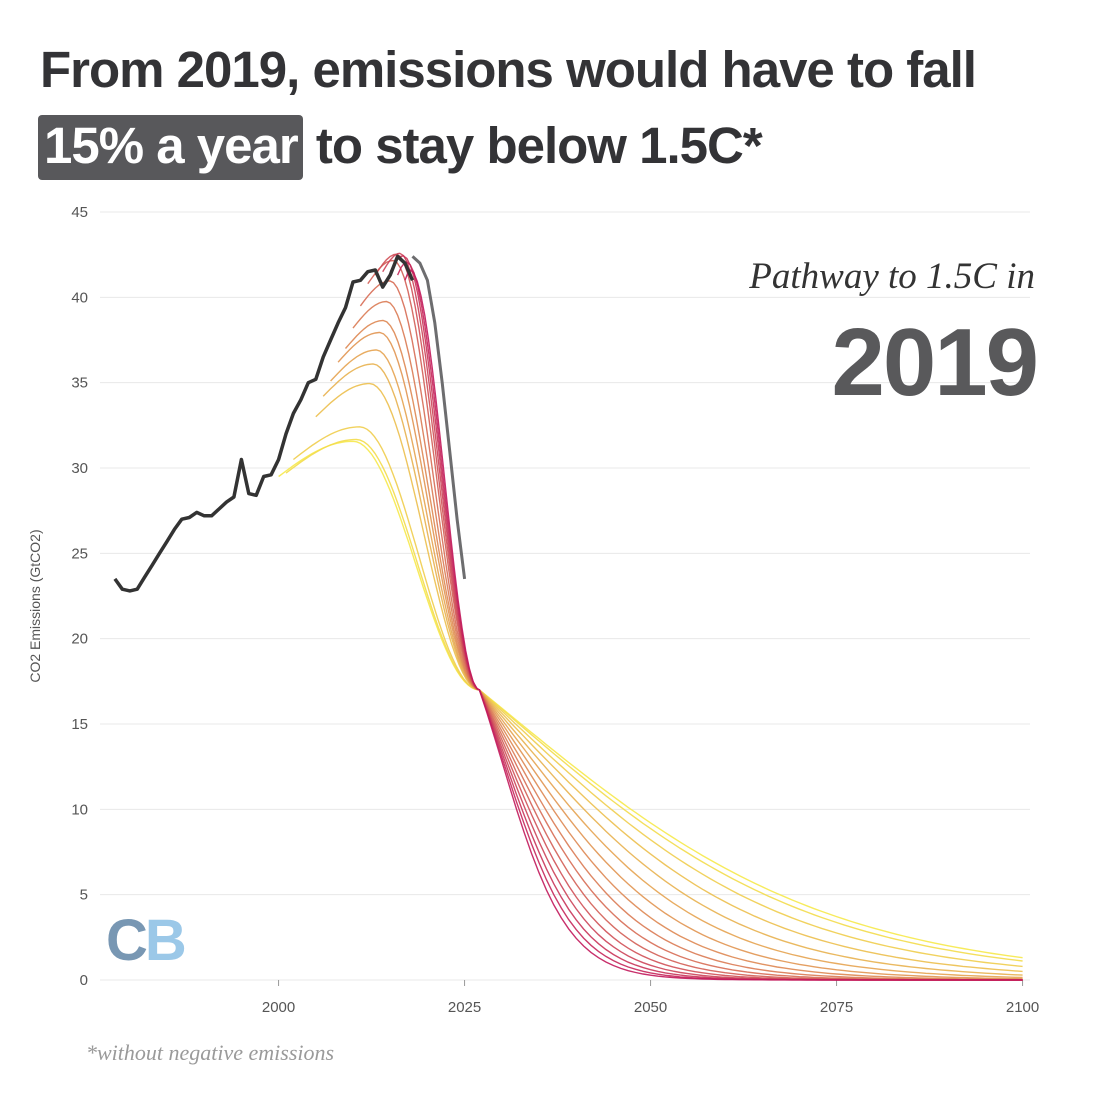 The width and height of the screenshot is (1093, 1093). I want to click on pathway-line-2019, so click(439, 417).